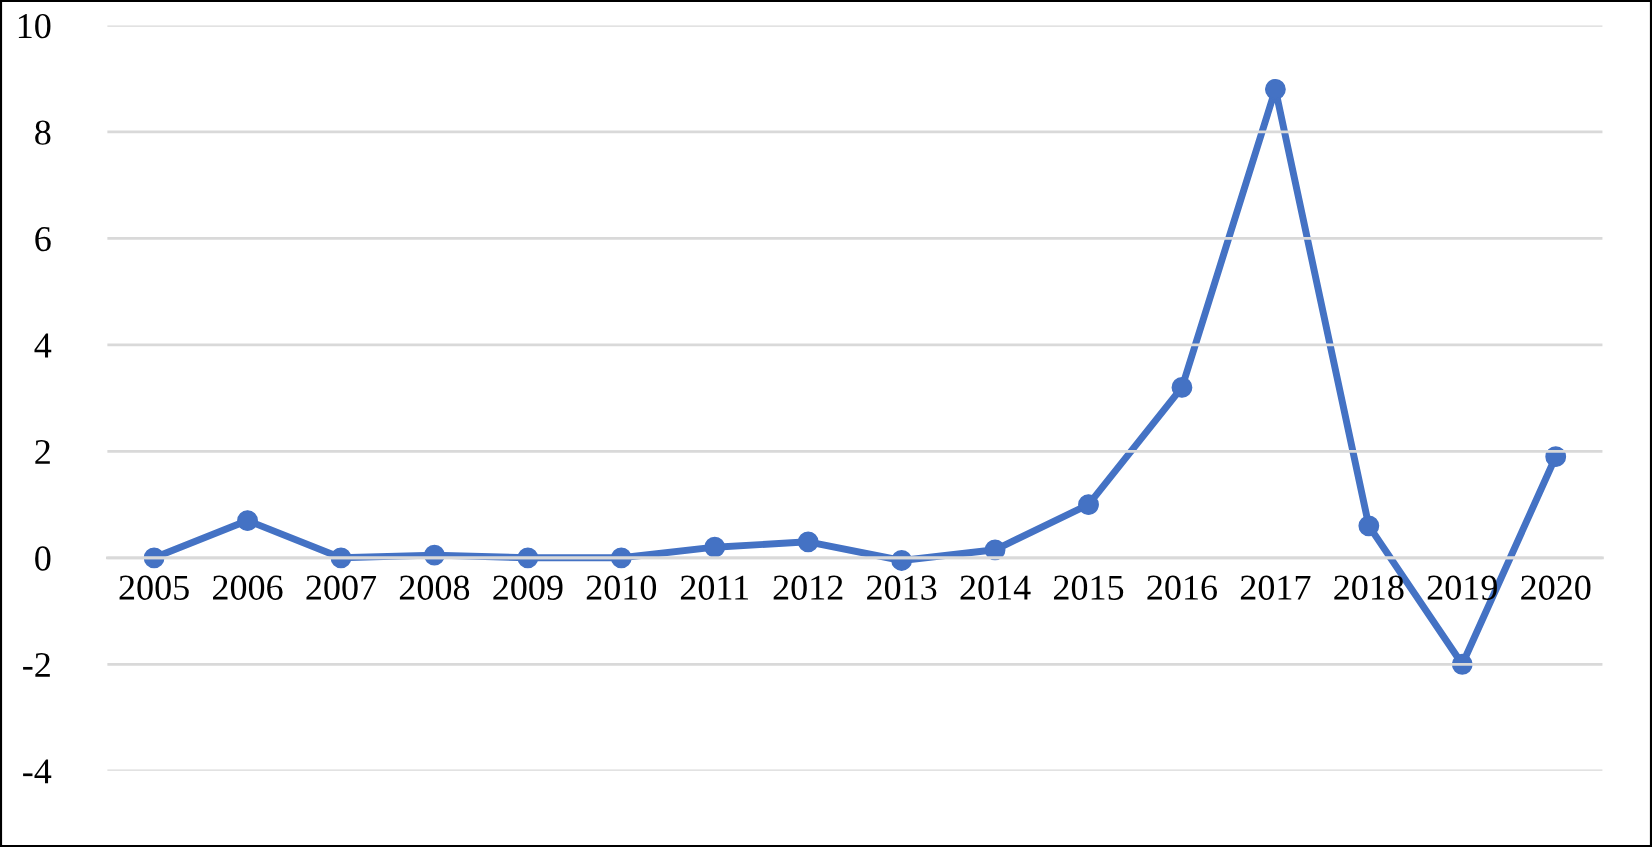 The width and height of the screenshot is (1652, 847). Describe the element at coordinates (714, 587) in the screenshot. I see `x-tick-label: 2011` at that location.